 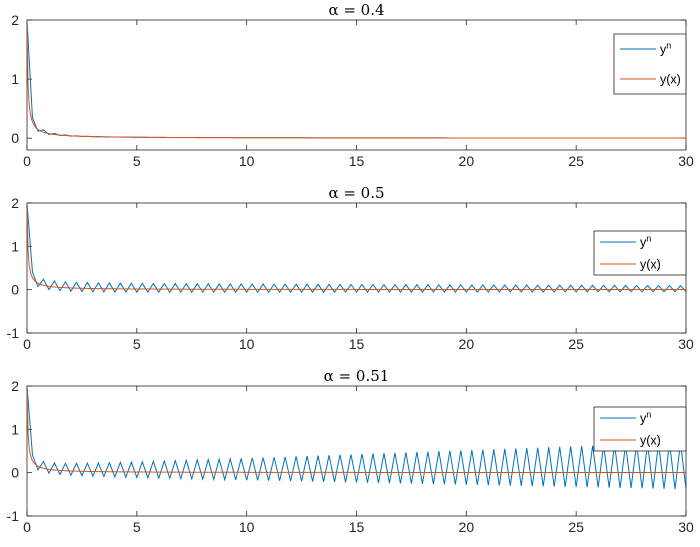 What do you see at coordinates (356, 193) in the screenshot?
I see `plot-title: α = 0.5` at bounding box center [356, 193].